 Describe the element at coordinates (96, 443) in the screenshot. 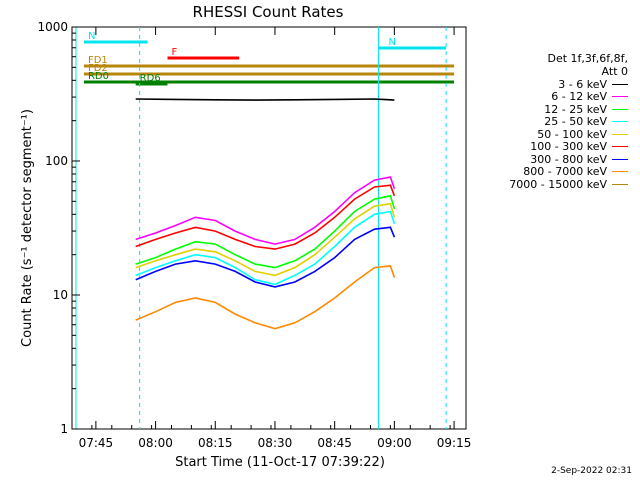

I see `x-tick-label: 07:45` at that location.